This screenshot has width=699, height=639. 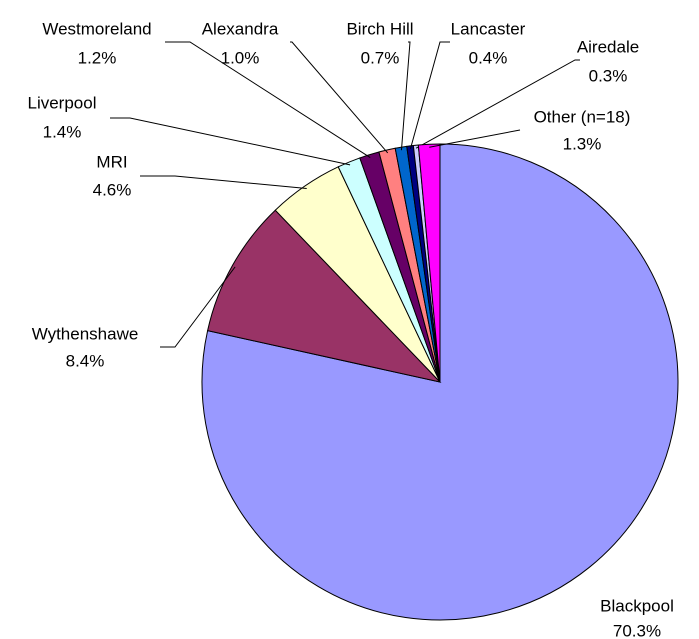 What do you see at coordinates (582, 116) in the screenshot?
I see `slice-label: Other (n=18)` at bounding box center [582, 116].